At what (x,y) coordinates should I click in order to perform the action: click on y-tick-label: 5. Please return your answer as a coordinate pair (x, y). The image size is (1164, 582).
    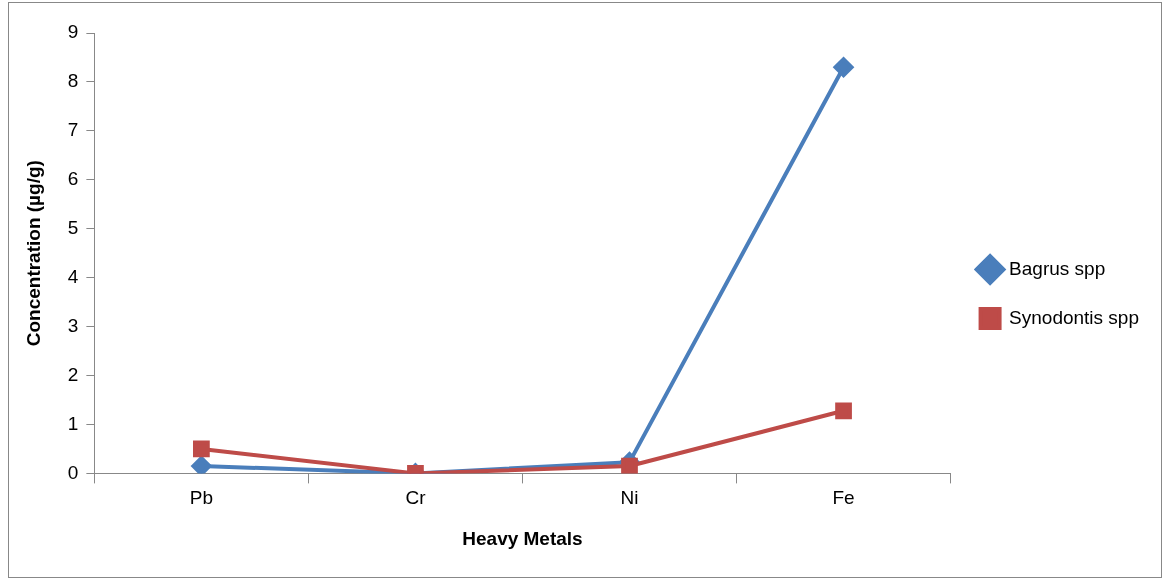
    Looking at the image, I should click on (73, 227).